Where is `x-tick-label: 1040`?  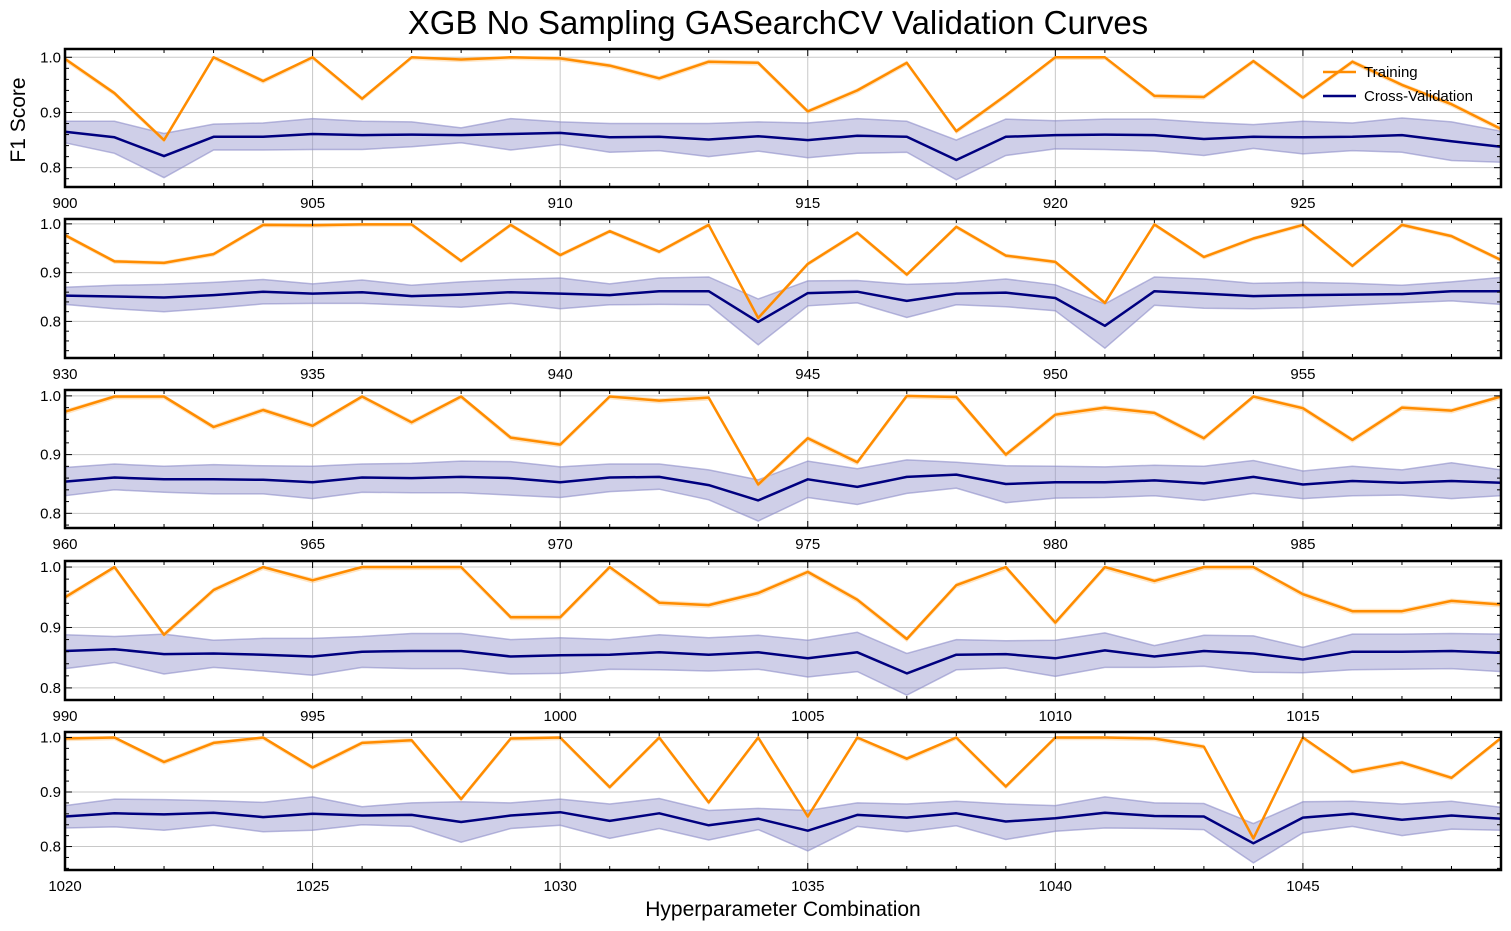 x-tick-label: 1040 is located at coordinates (1055, 886).